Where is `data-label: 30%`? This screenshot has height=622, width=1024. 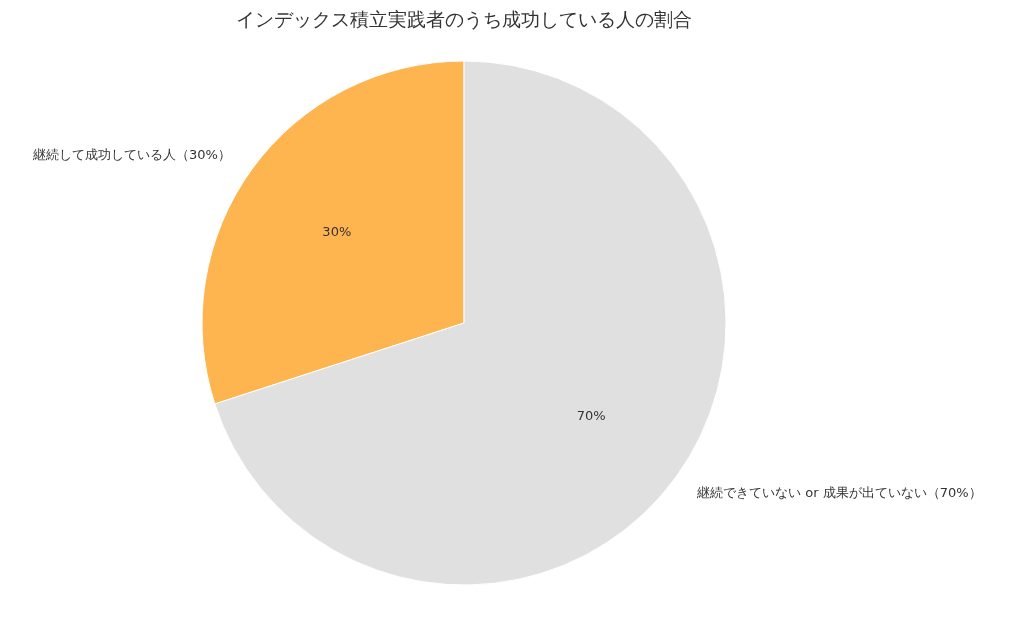
data-label: 30% is located at coordinates (337, 231).